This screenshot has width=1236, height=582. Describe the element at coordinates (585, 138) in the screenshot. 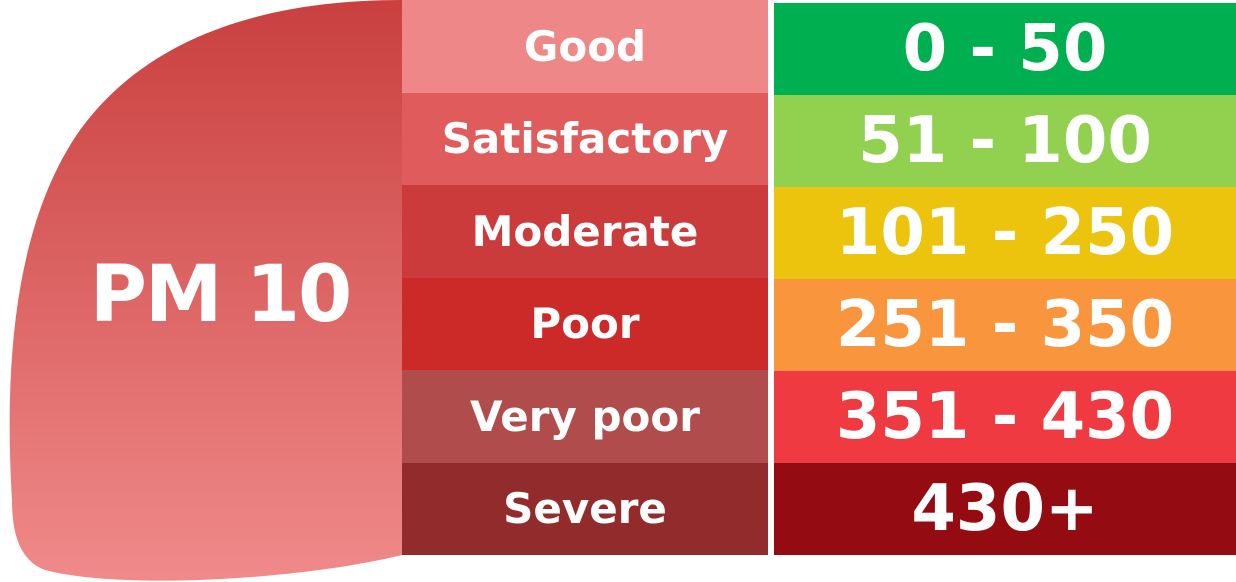

I see `category-satisfactory: Satisfactory` at that location.